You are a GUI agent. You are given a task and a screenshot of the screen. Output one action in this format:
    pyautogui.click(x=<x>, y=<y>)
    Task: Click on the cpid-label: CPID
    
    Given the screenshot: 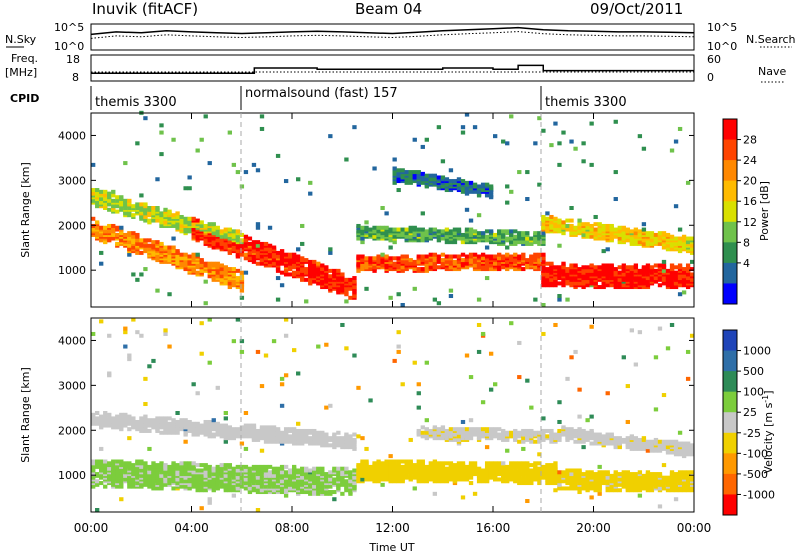 What is the action you would take?
    pyautogui.click(x=24, y=98)
    